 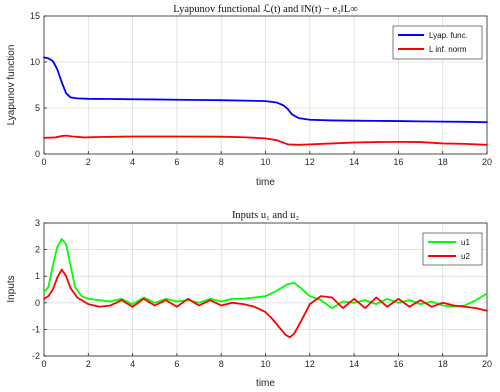 What do you see at coordinates (36, 356) in the screenshot?
I see `y-tick-label: -2` at bounding box center [36, 356].